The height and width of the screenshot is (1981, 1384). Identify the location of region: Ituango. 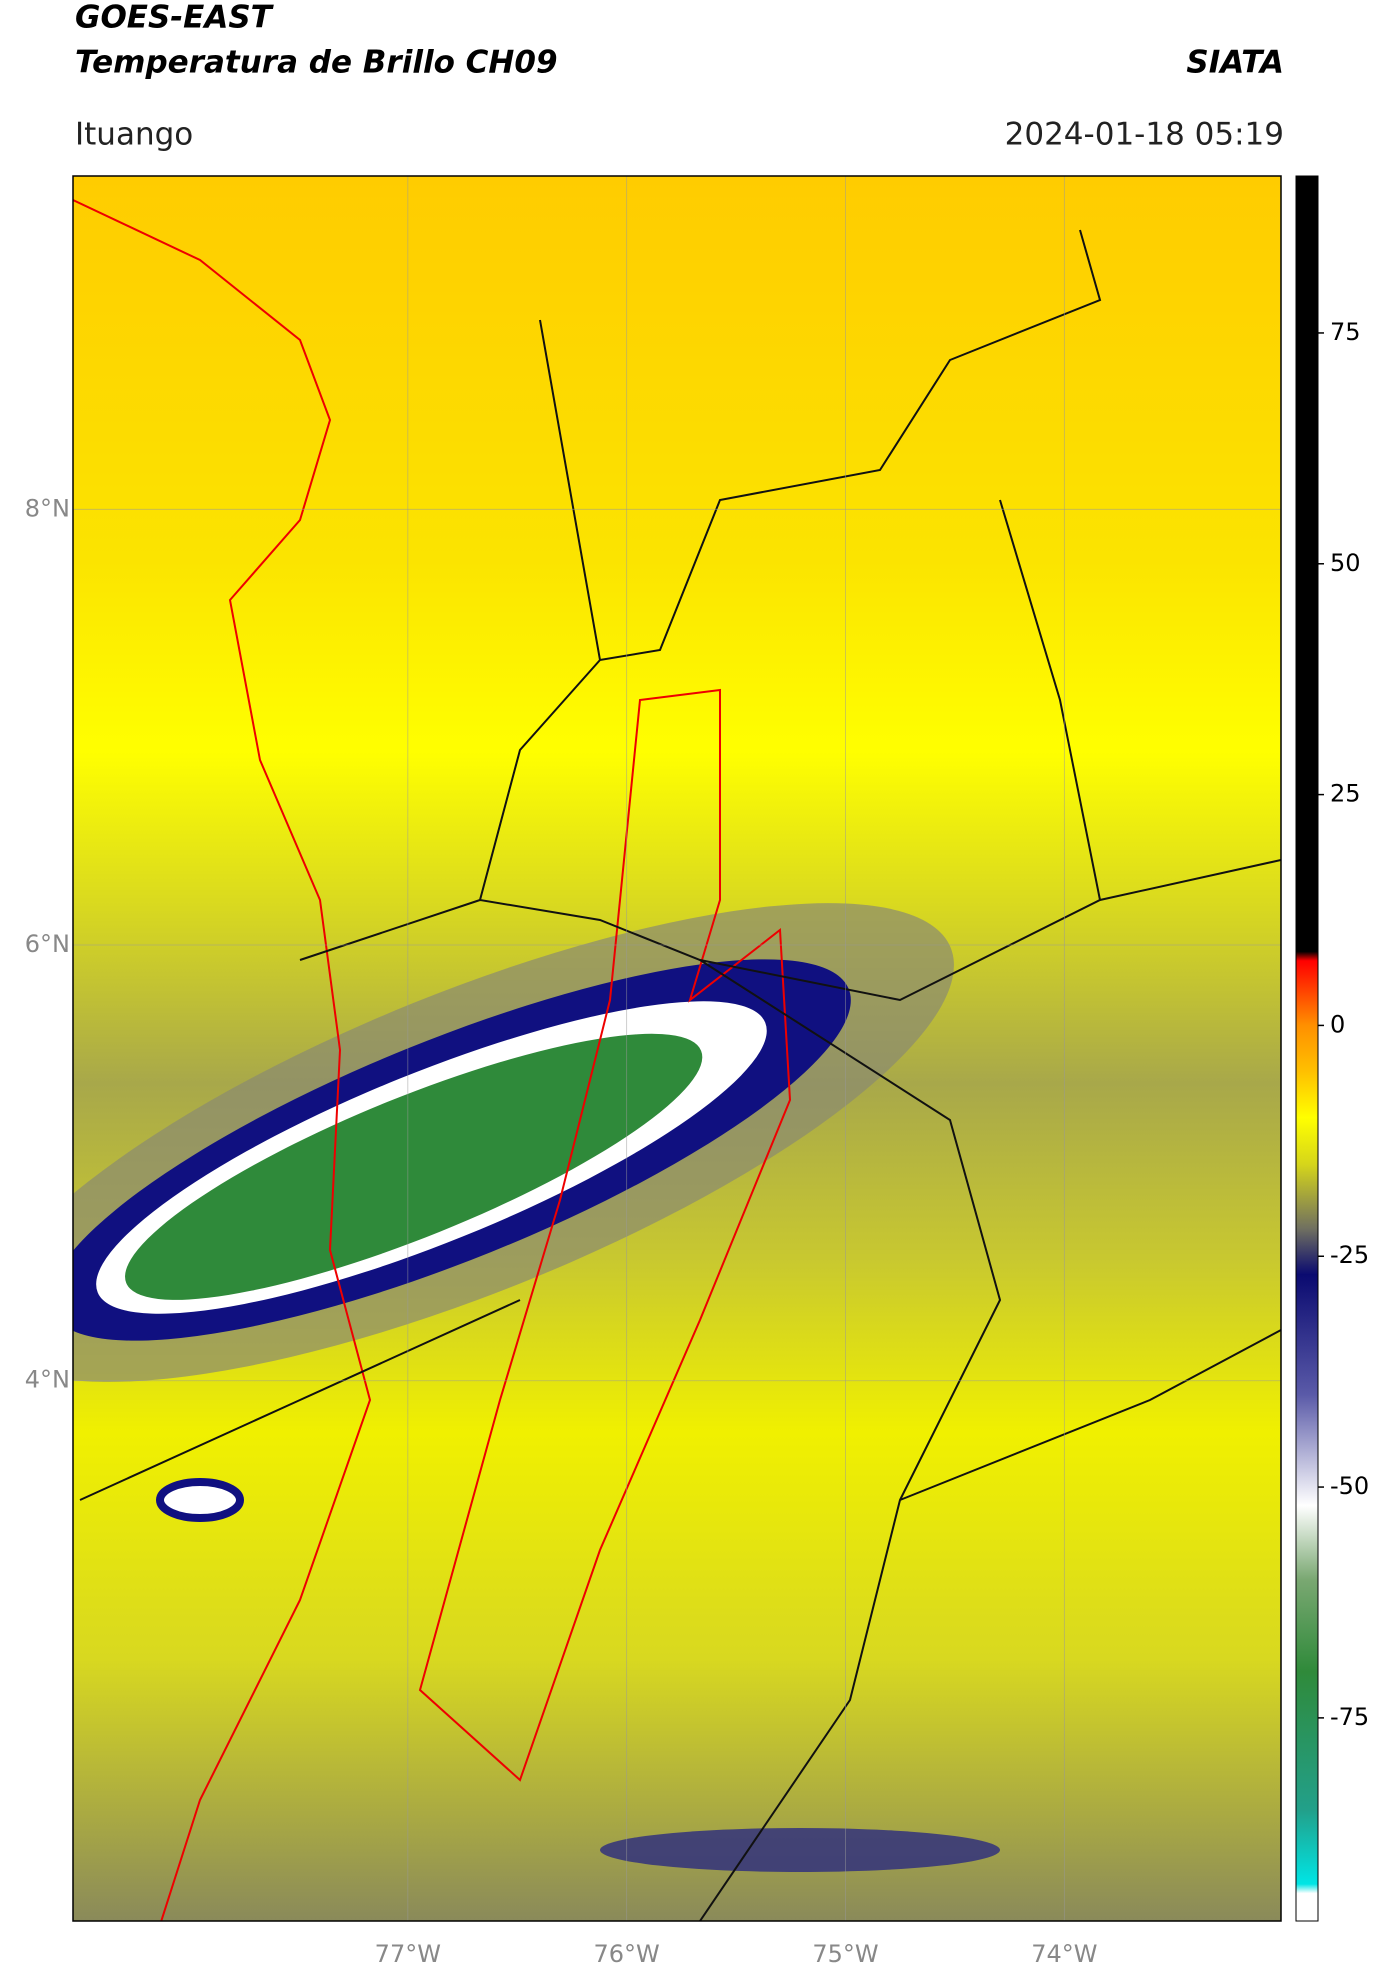
(134, 135).